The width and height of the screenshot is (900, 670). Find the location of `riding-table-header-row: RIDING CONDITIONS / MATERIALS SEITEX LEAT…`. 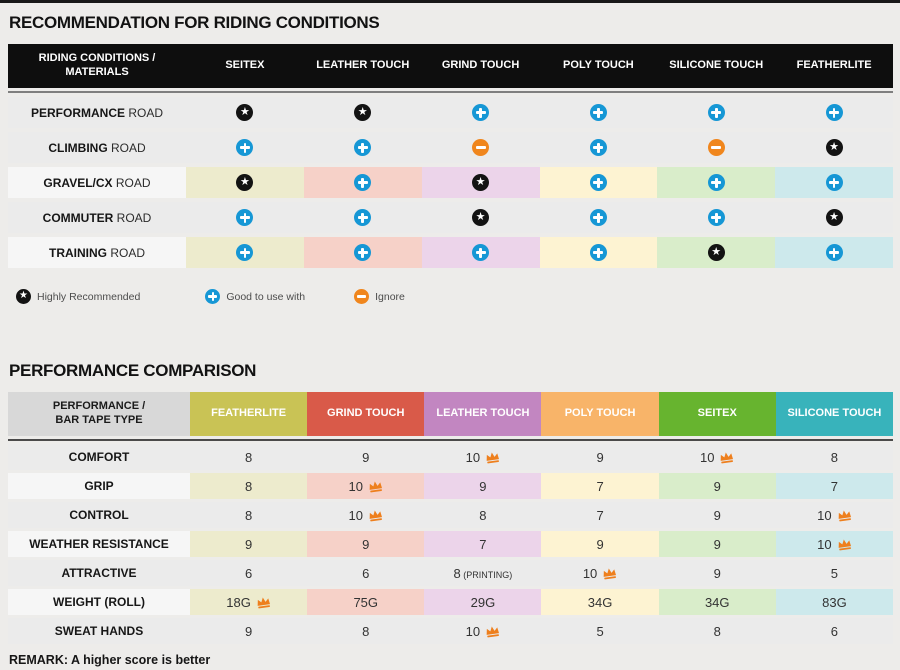

riding-table-header-row: RIDING CONDITIONS / MATERIALS SEITEX LEAT… is located at coordinates (450, 66).